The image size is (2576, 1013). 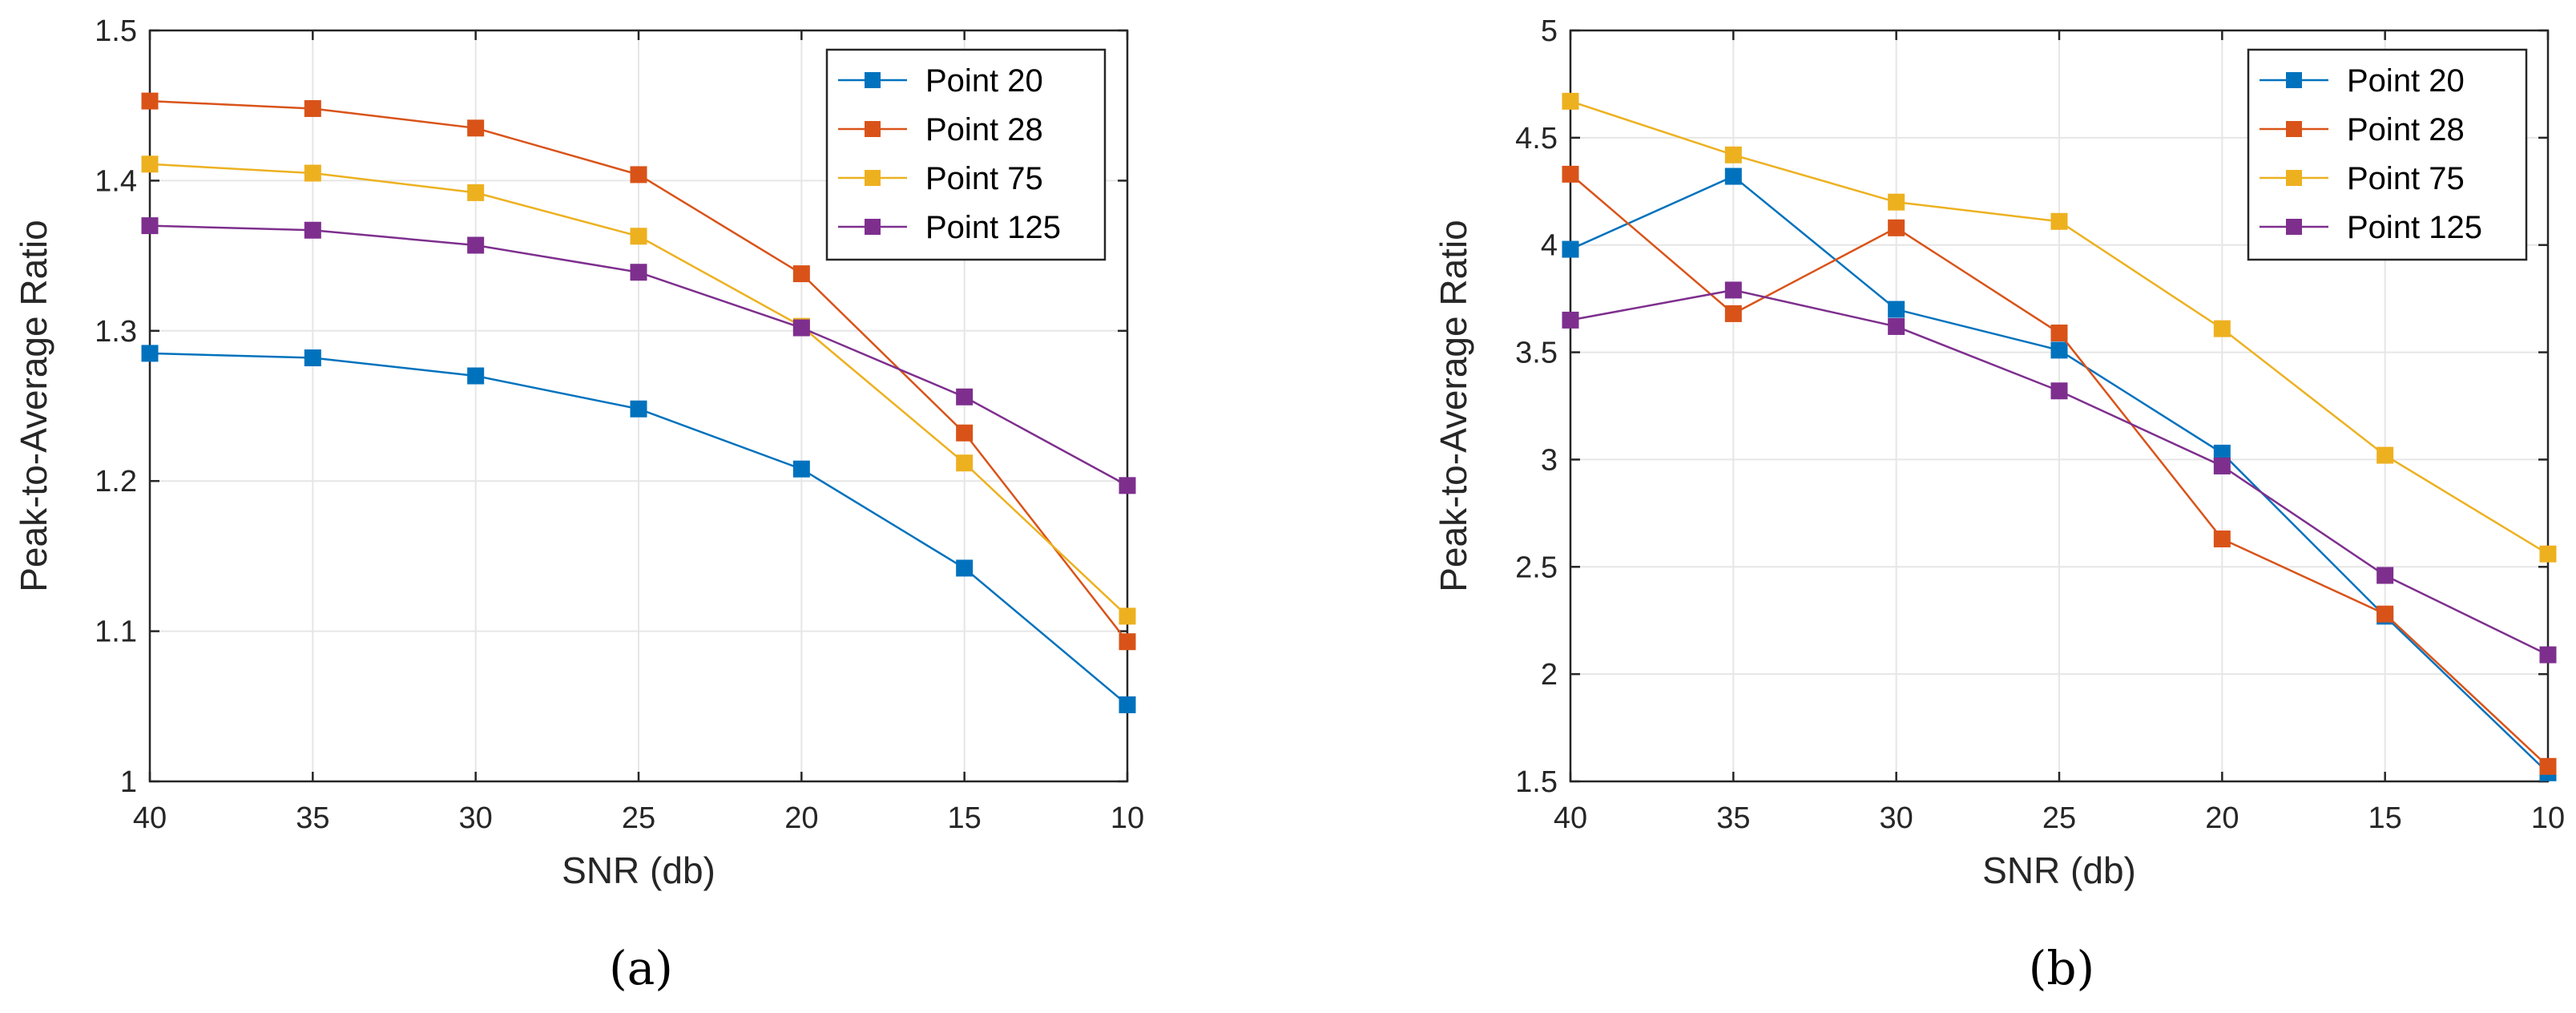 What do you see at coordinates (116, 181) in the screenshot?
I see `y-tick-label: 1.4` at bounding box center [116, 181].